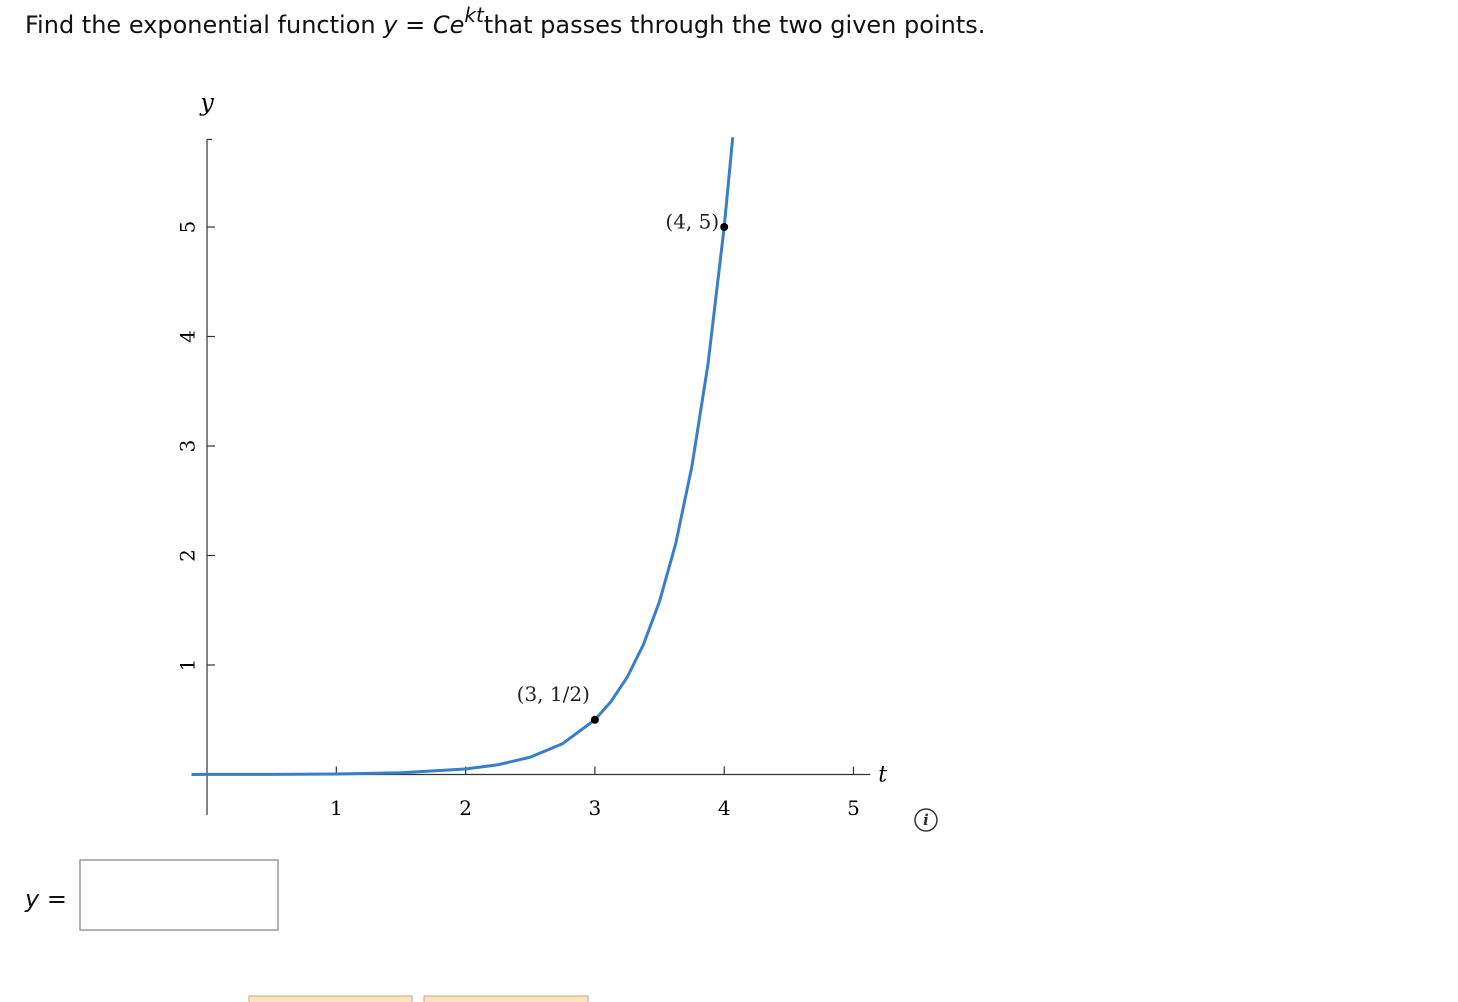  What do you see at coordinates (188, 665) in the screenshot?
I see `y-tick-label: 1` at bounding box center [188, 665].